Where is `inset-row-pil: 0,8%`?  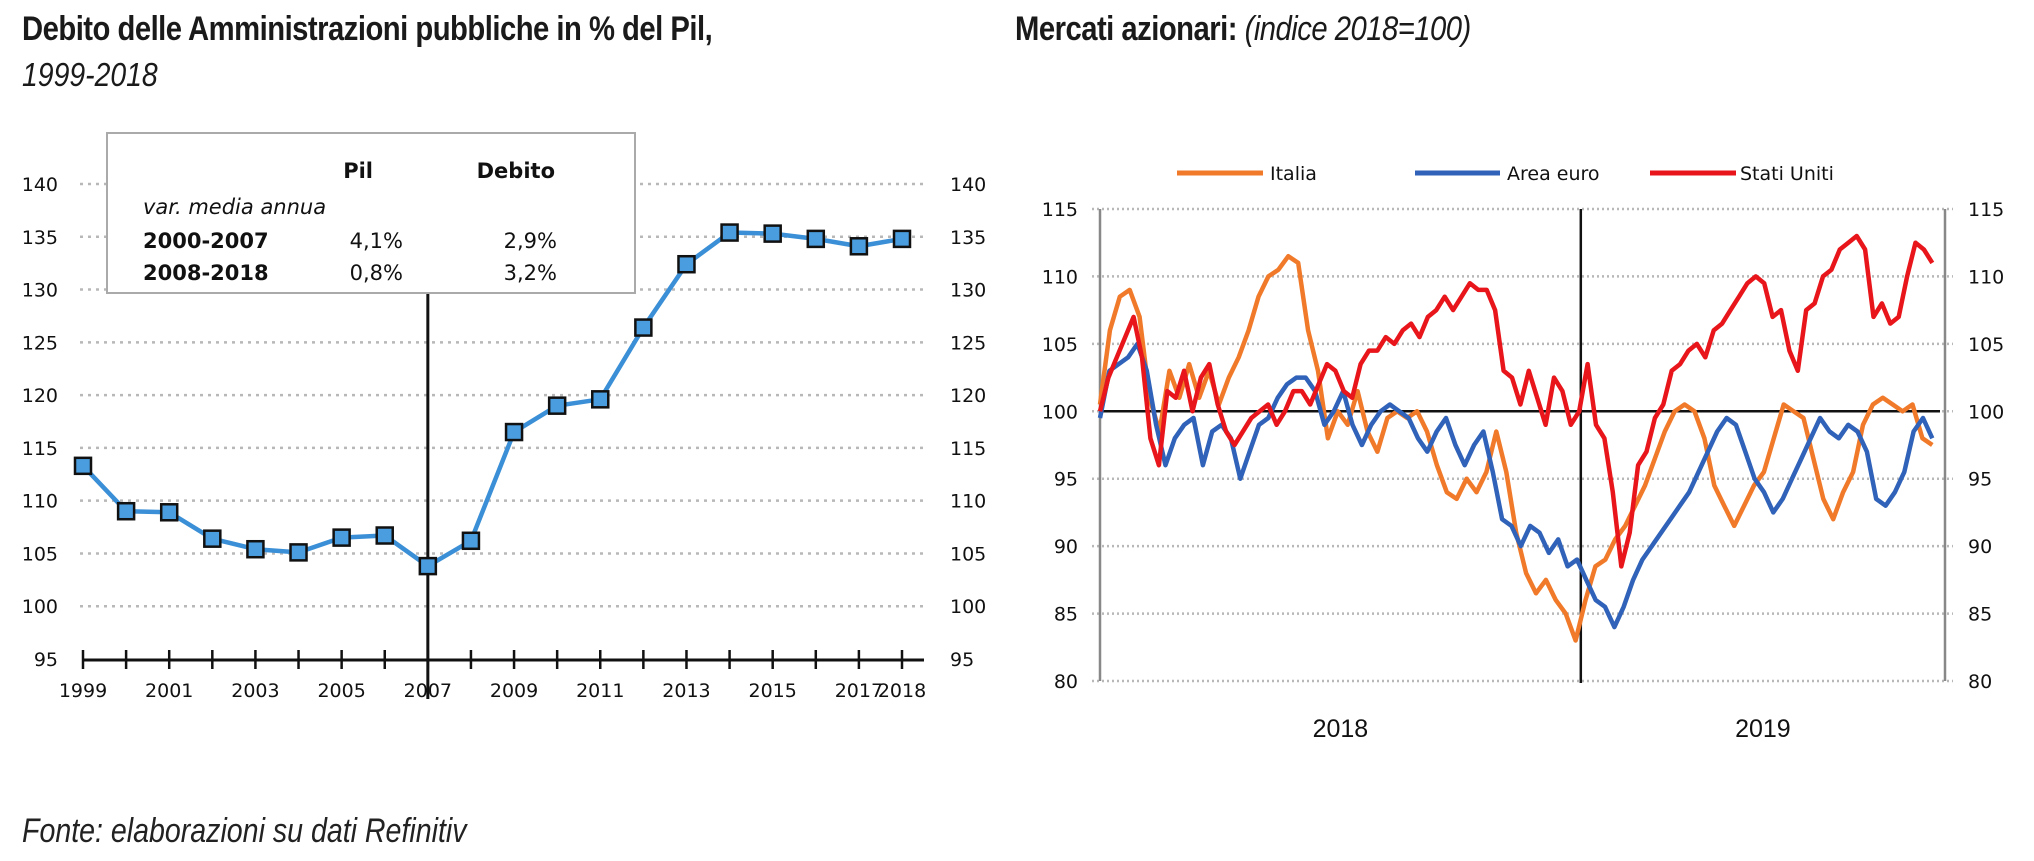
inset-row-pil: 0,8% is located at coordinates (376, 273).